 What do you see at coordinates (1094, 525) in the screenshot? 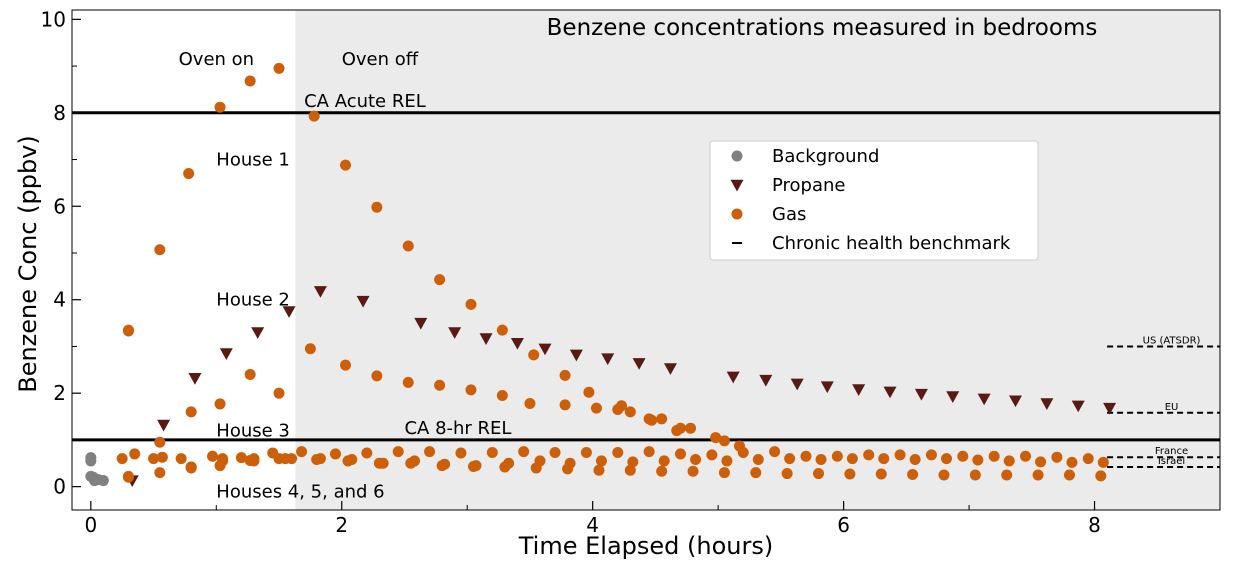
I see `x-tick-label: 8` at bounding box center [1094, 525].